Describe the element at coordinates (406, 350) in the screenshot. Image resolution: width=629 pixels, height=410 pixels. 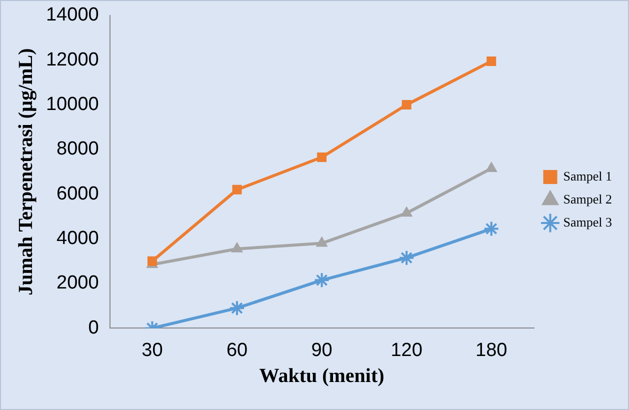
I see `x-tick-label: 120` at that location.